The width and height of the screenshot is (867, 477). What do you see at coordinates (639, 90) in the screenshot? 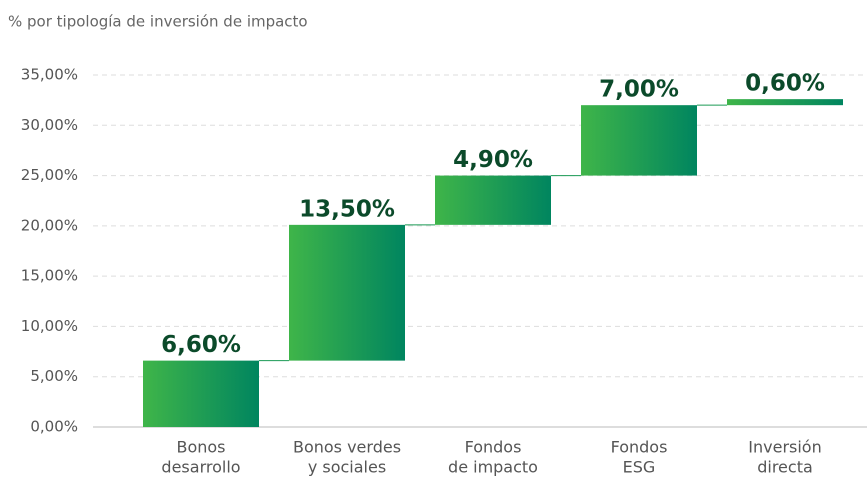
I see `value-label: 7,00%` at bounding box center [639, 90].